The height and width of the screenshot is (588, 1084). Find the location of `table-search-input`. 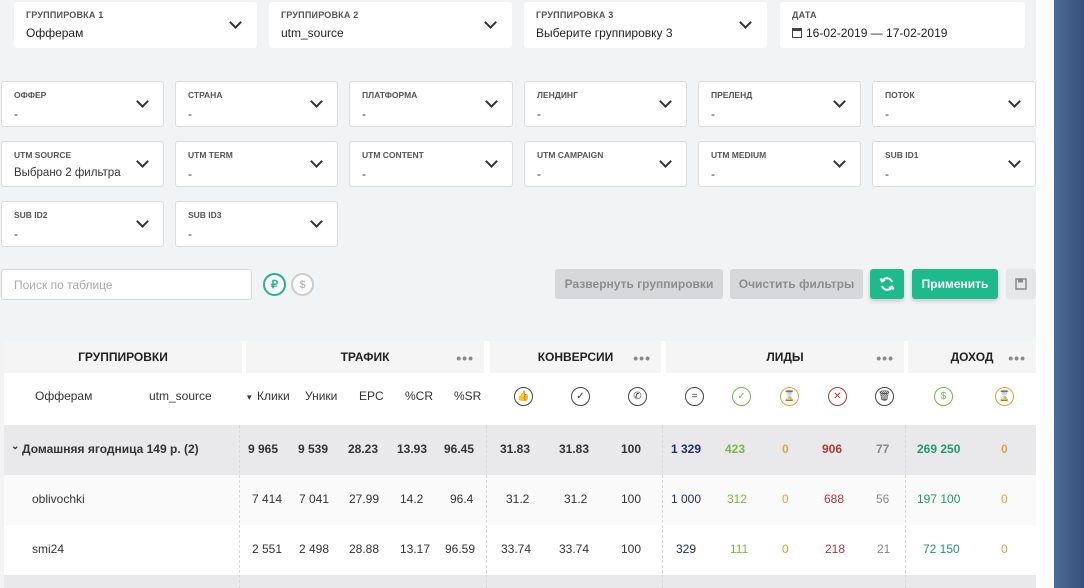

table-search-input is located at coordinates (126, 284).